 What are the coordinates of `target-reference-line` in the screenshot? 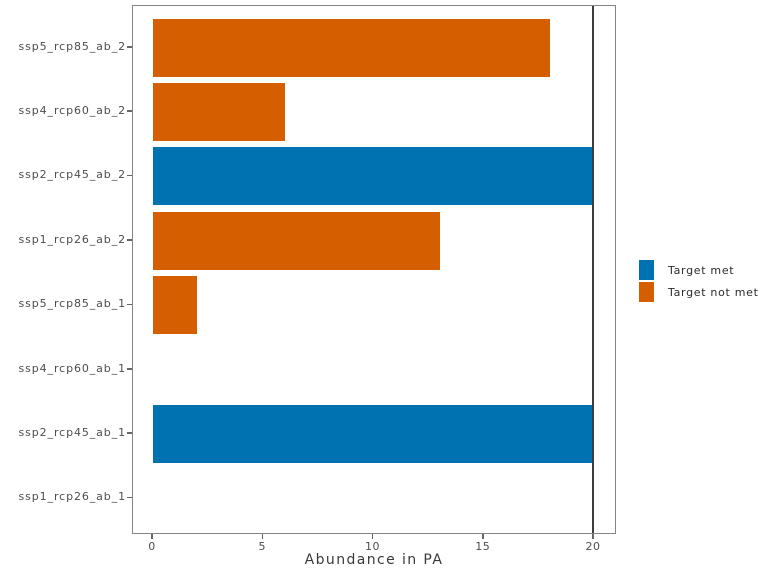 It's located at (593, 269).